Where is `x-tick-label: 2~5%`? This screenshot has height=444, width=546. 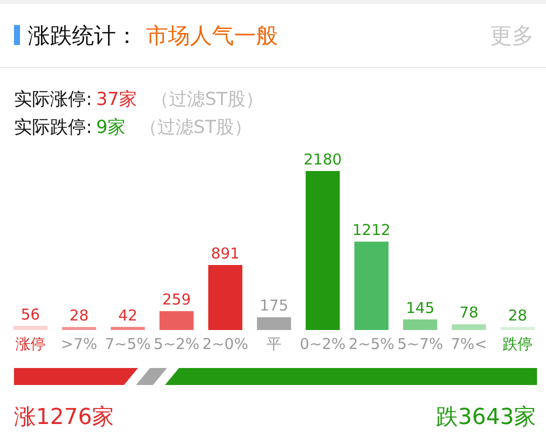 x-tick-label: 2~5% is located at coordinates (371, 343).